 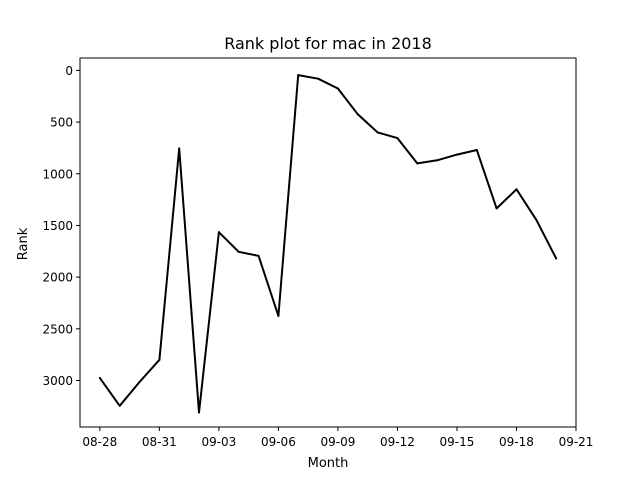 What do you see at coordinates (57, 329) in the screenshot?
I see `y-tick-label: 2500` at bounding box center [57, 329].